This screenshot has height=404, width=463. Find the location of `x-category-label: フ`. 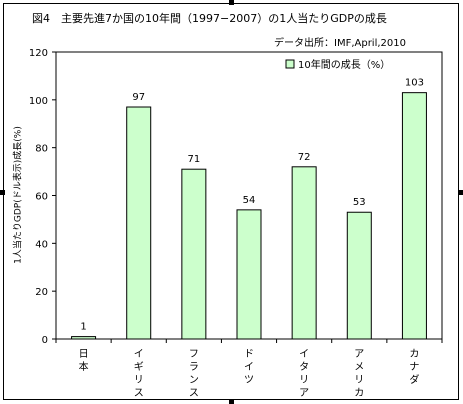

x-category-label: フ is located at coordinates (194, 354).